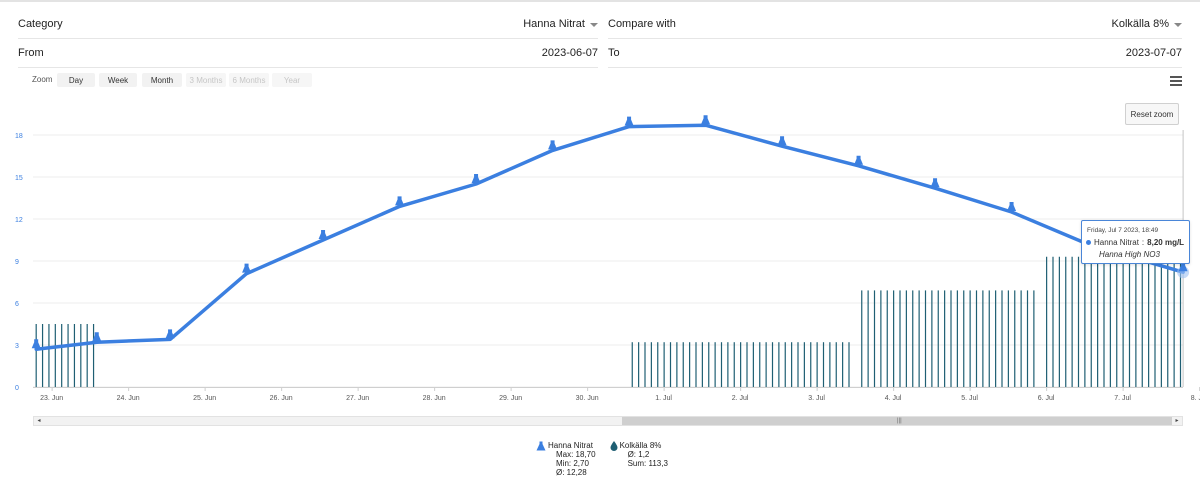 The height and width of the screenshot is (501, 1200). Describe the element at coordinates (17, 346) in the screenshot. I see `y-tick-label: 3` at that location.